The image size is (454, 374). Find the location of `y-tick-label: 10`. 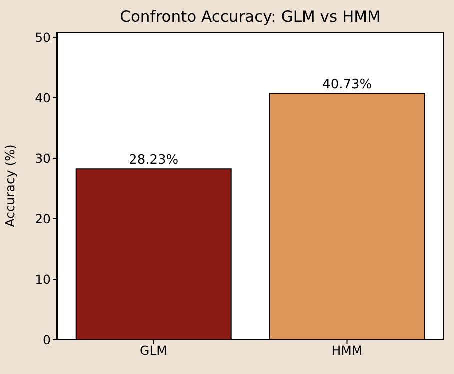

y-tick-label: 10 is located at coordinates (43, 279).